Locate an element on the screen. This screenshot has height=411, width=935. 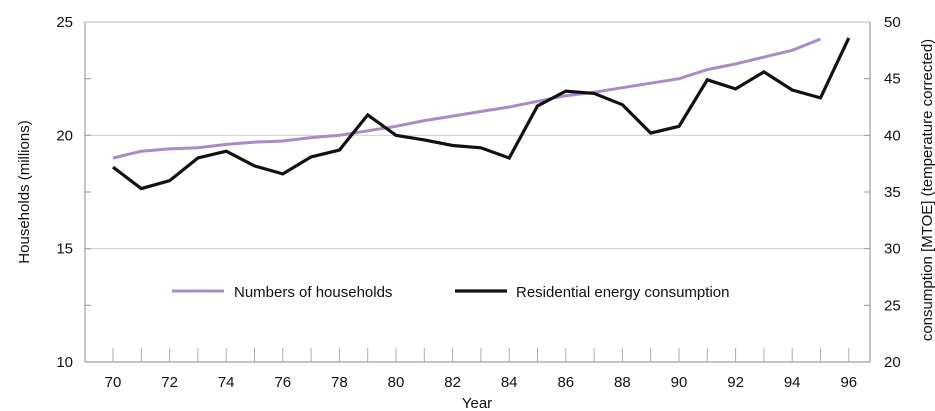
y-tick-label-left: 10 is located at coordinates (64, 362).